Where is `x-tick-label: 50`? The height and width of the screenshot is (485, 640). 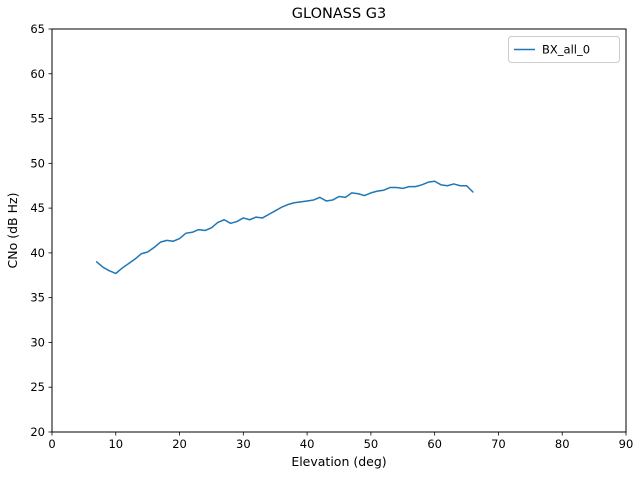 x-tick-label: 50 is located at coordinates (371, 444).